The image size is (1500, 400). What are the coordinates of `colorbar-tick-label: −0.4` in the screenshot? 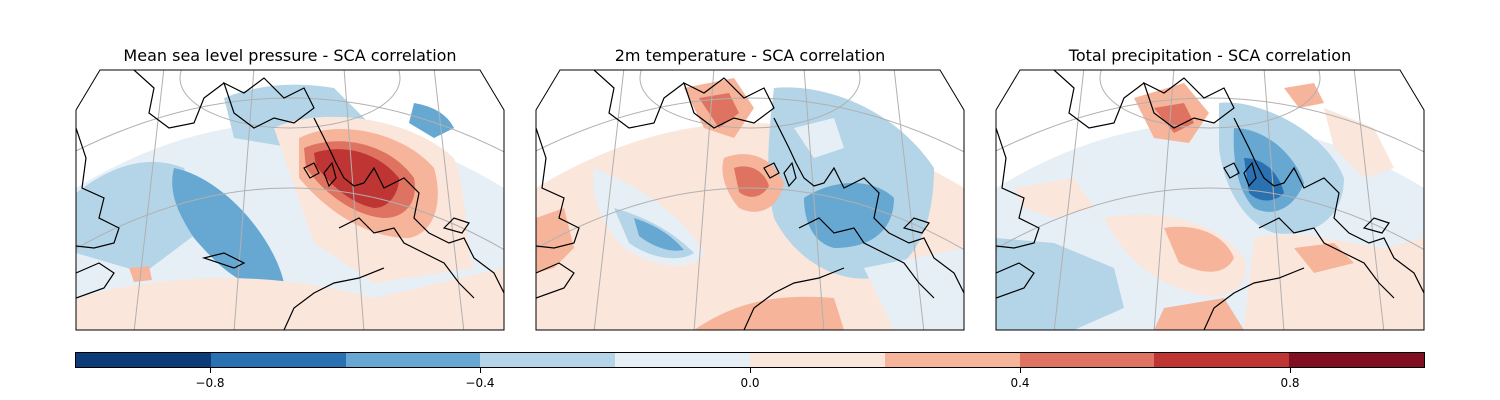 It's located at (480, 383).